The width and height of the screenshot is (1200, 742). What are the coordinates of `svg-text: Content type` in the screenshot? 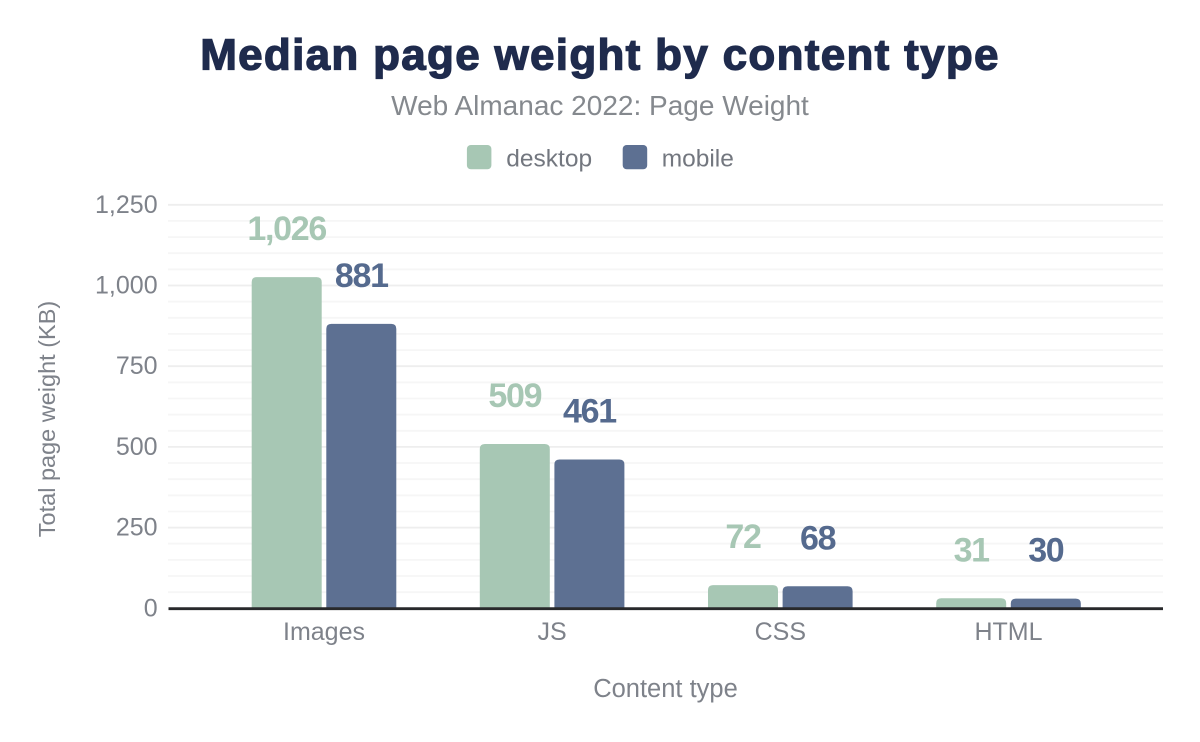 It's located at (665, 689).